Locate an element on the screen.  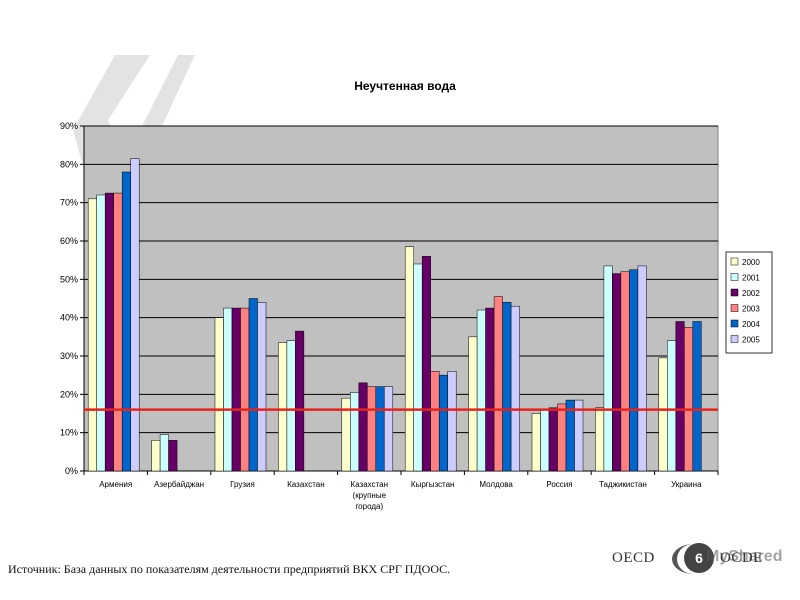
y-tick-label: 30% is located at coordinates (69, 356).